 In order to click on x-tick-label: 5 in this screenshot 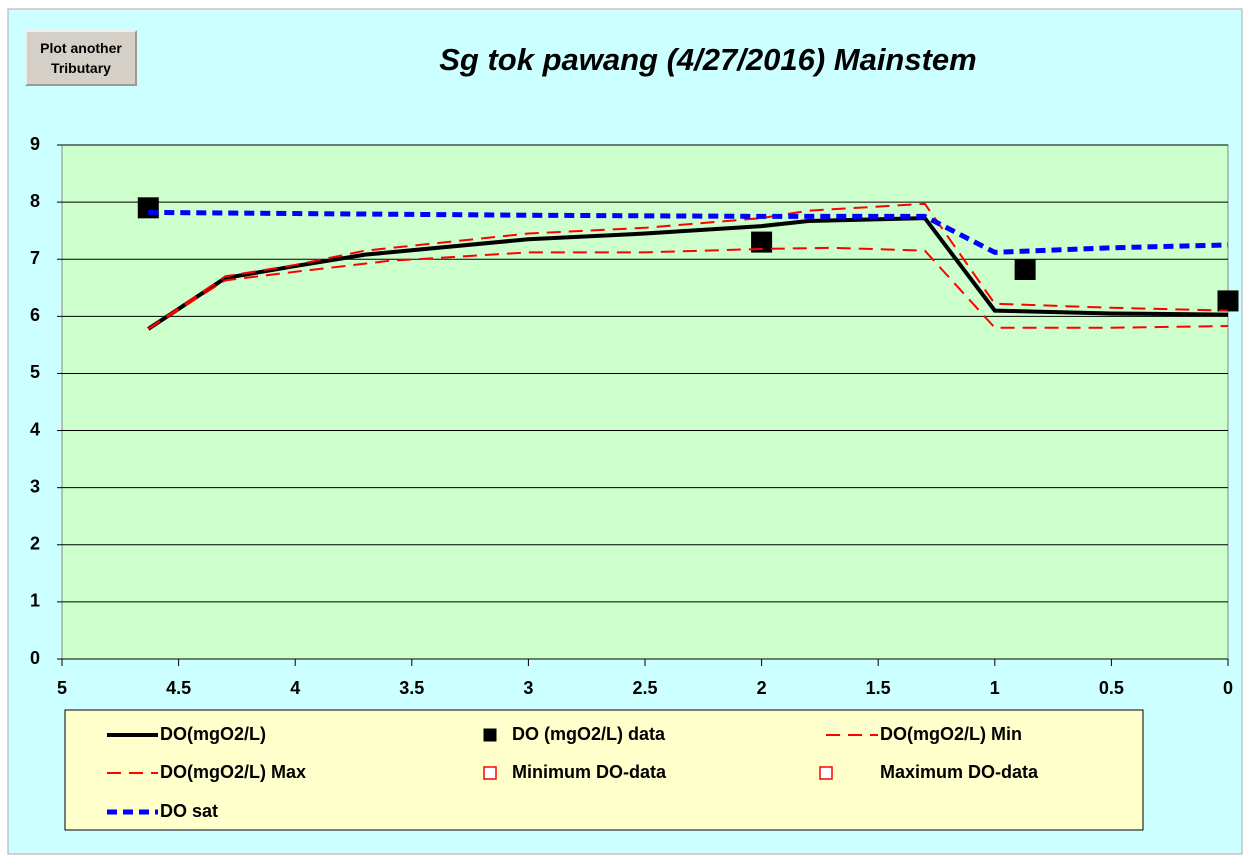, I will do `click(62, 688)`.